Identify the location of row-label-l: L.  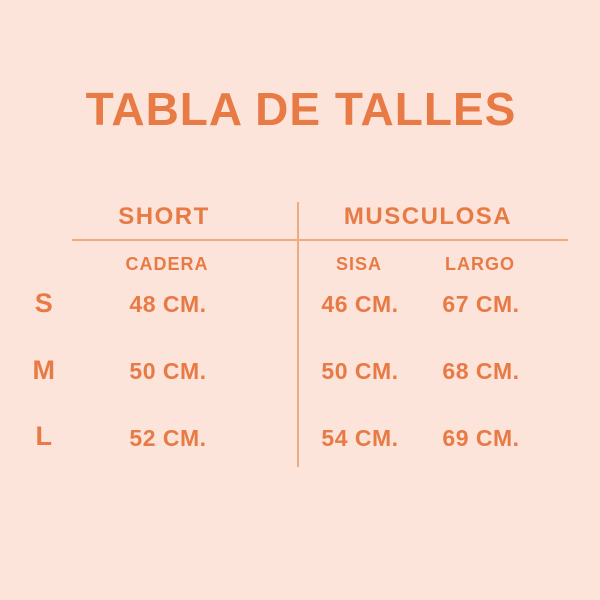
(44, 436).